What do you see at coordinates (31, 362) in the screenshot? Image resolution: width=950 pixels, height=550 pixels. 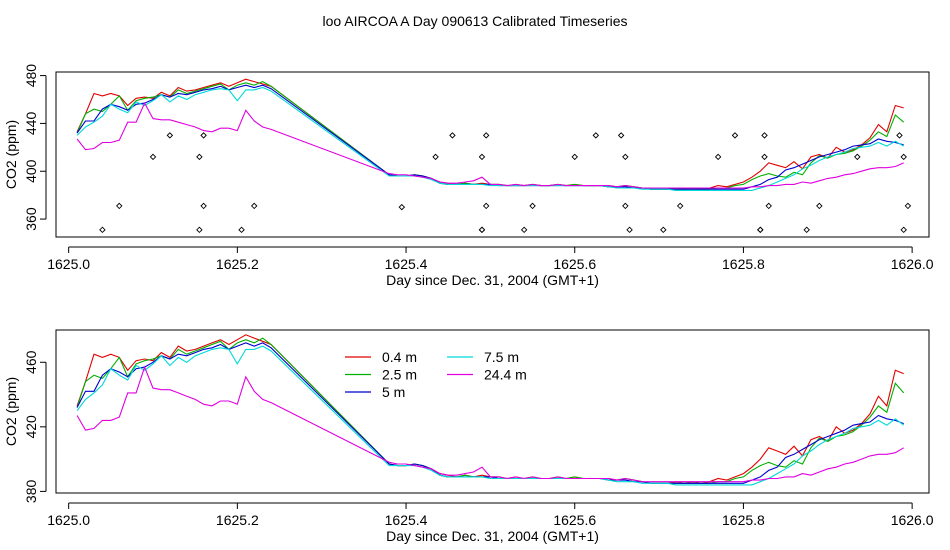 I see `y-tick-label: 460` at bounding box center [31, 362].